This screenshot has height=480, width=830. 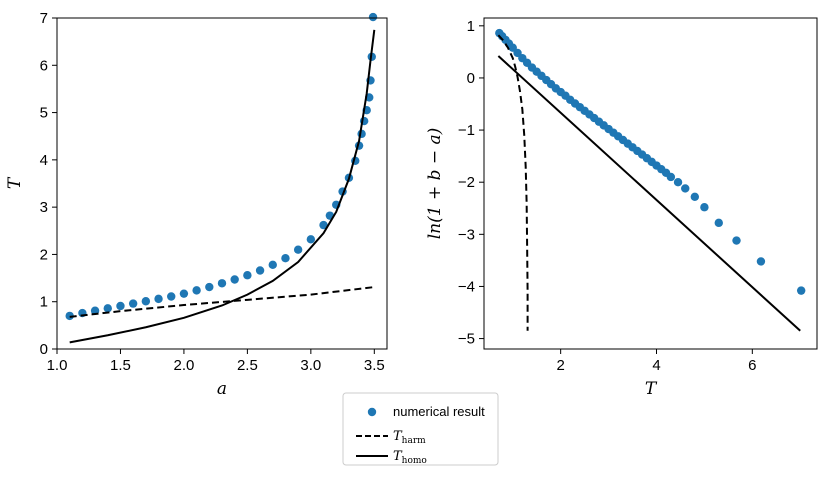 What do you see at coordinates (44, 207) in the screenshot?
I see `chart0-ytick-label-3: 3` at bounding box center [44, 207].